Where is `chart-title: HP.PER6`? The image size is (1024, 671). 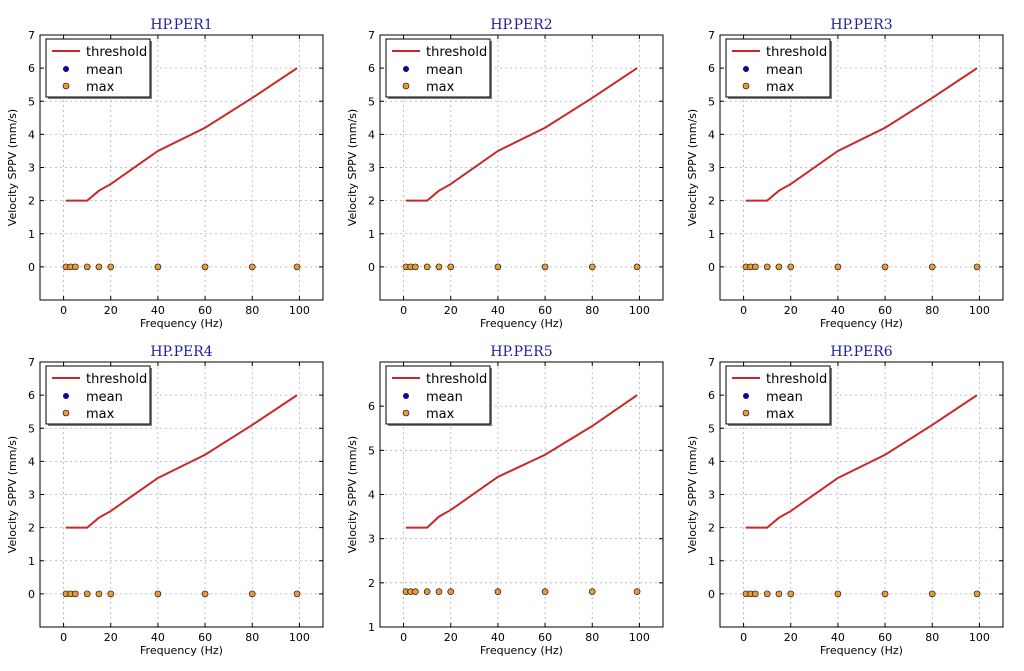
chart-title: HP.PER6 is located at coordinates (861, 352).